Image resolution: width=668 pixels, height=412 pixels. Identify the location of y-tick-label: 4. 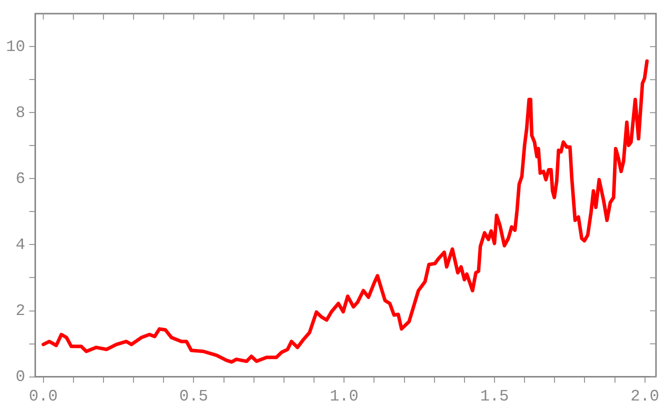
(21, 245).